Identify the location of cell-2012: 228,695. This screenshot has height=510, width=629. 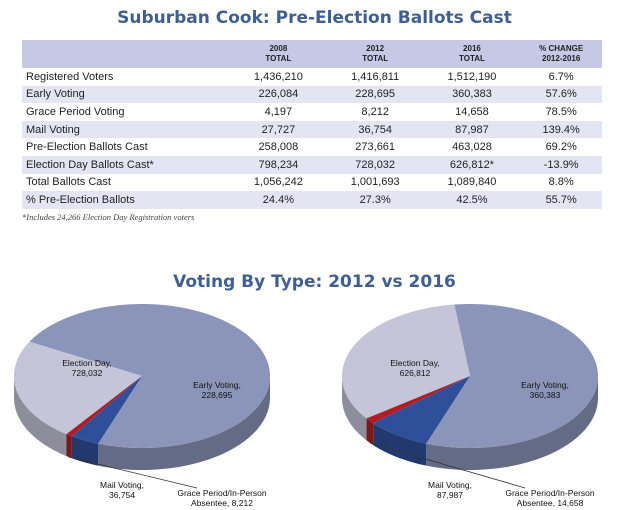
(375, 94).